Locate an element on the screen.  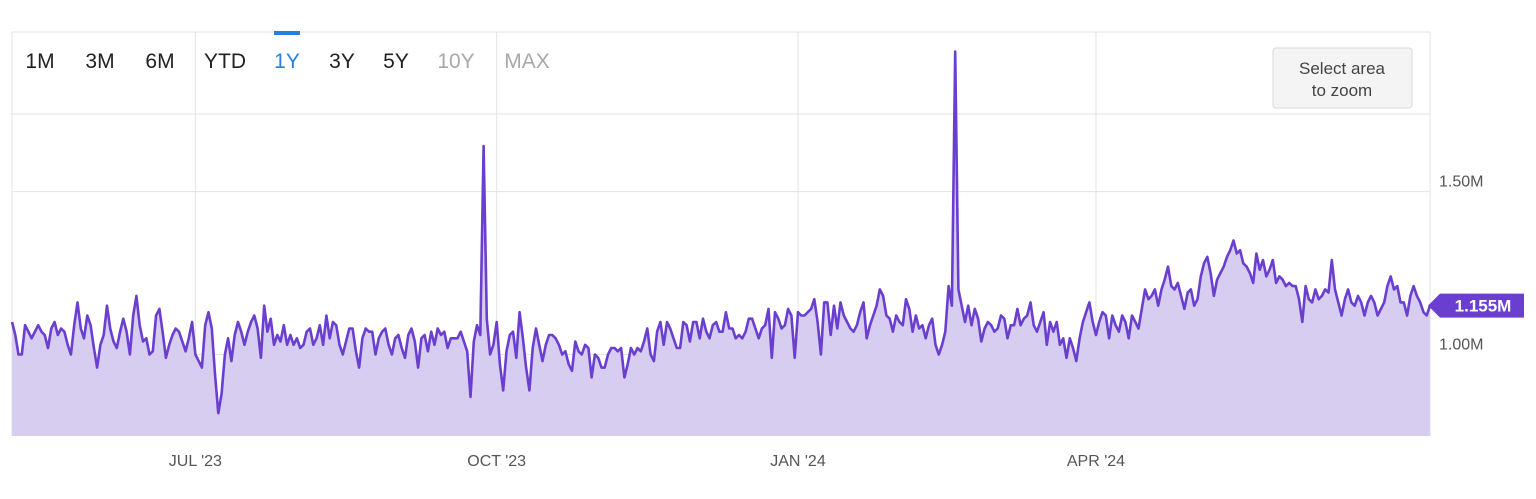
range-button-label: YTD is located at coordinates (225, 61).